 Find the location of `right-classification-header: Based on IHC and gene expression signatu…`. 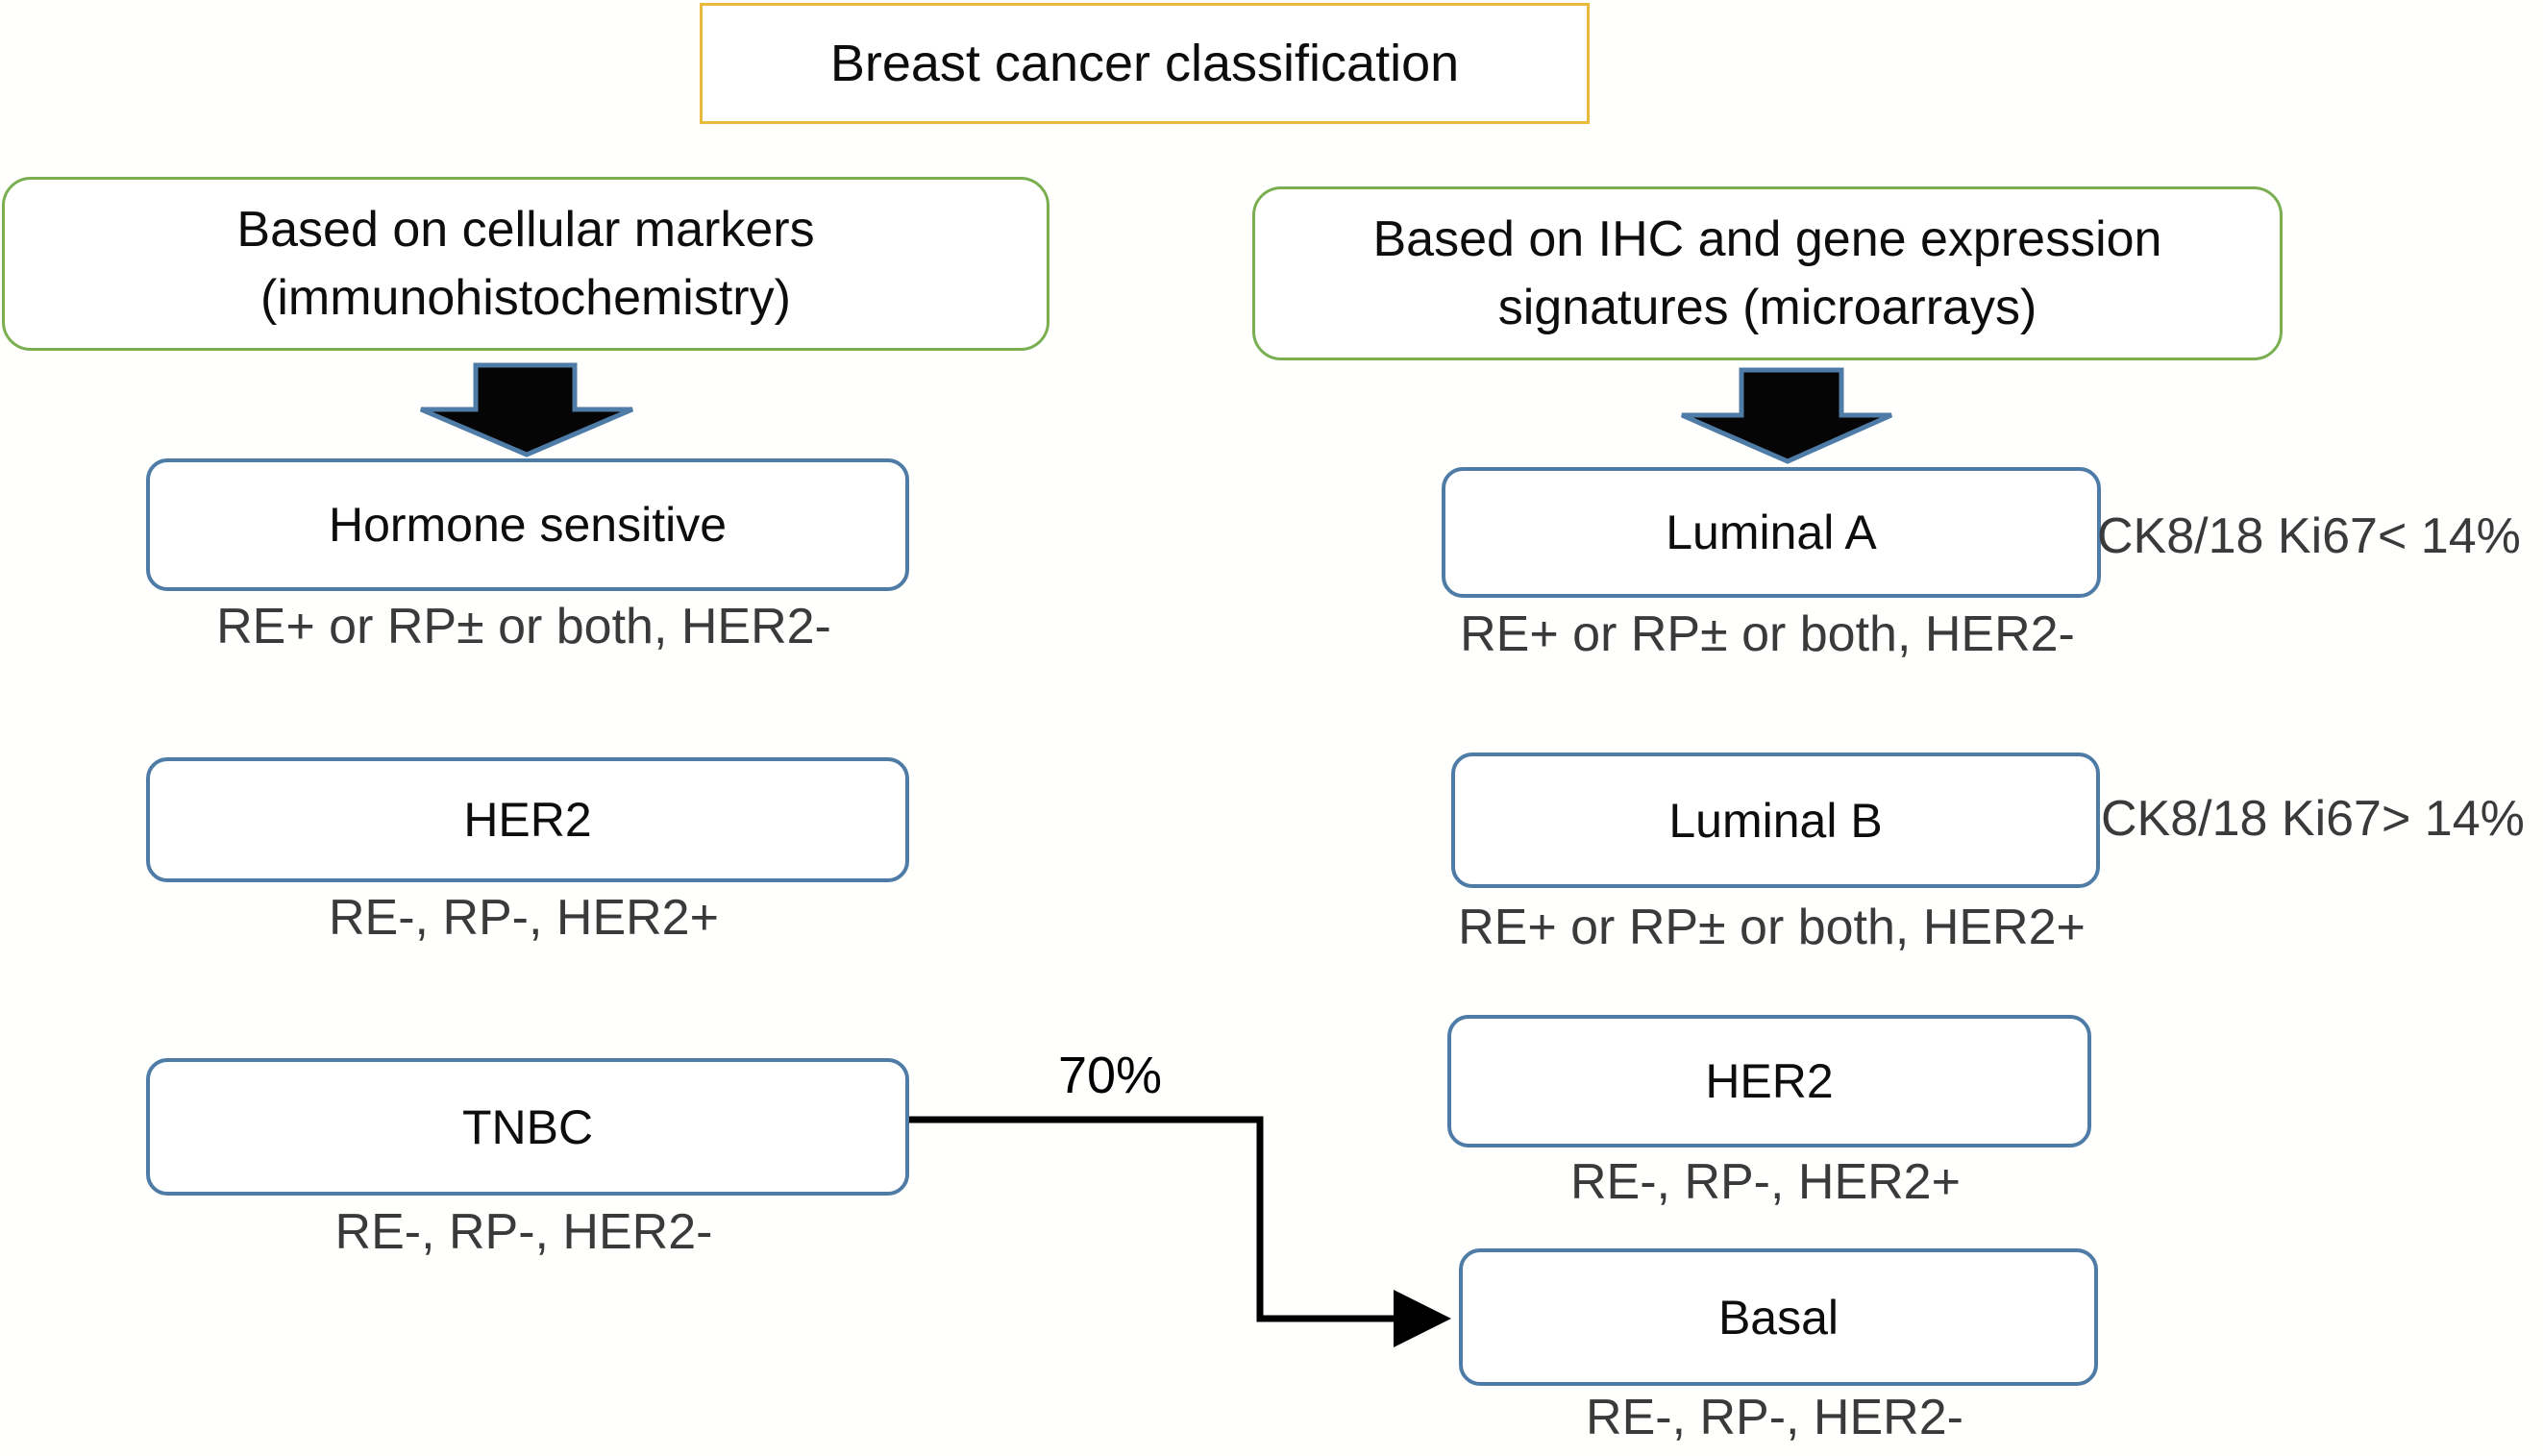

right-classification-header: Based on IHC and gene expression signatu… is located at coordinates (1768, 273).